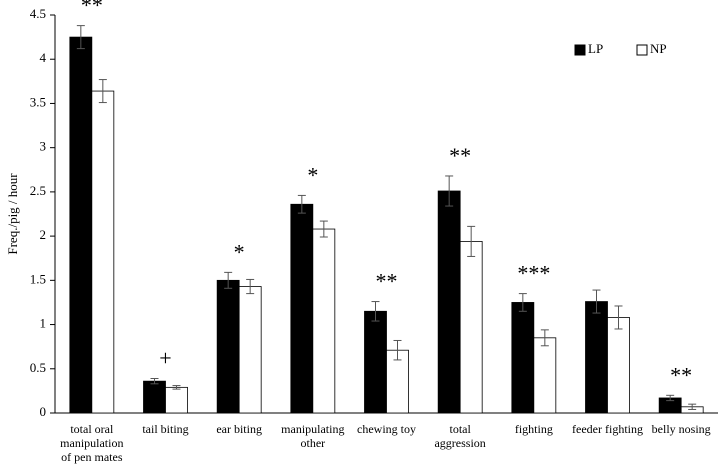 Image resolution: width=725 pixels, height=467 pixels. I want to click on x-tick-label: ear biting, so click(239, 429).